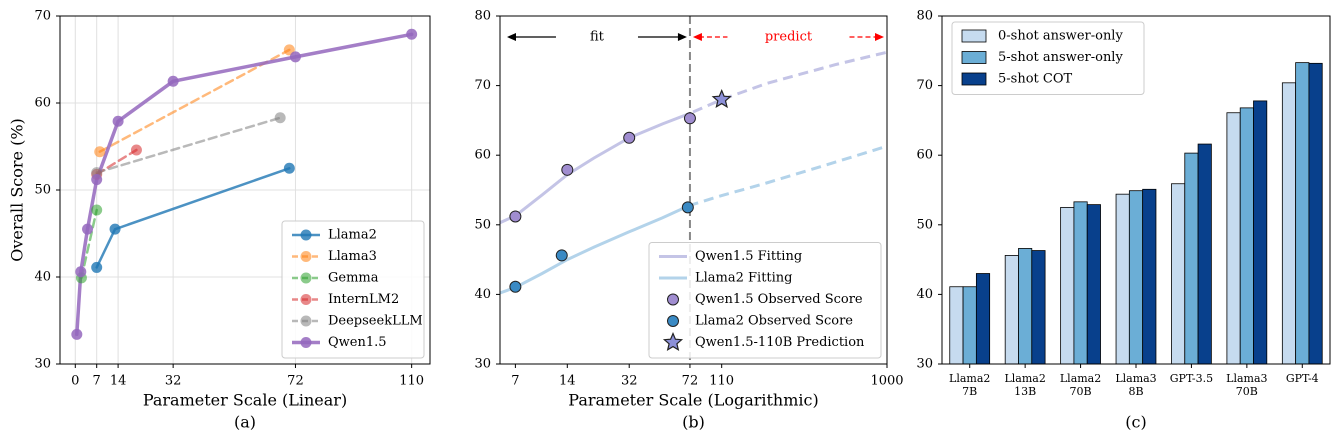  Describe the element at coordinates (245, 400) in the screenshot. I see `x-axis-label: Parameter Scale (Linear)` at that location.